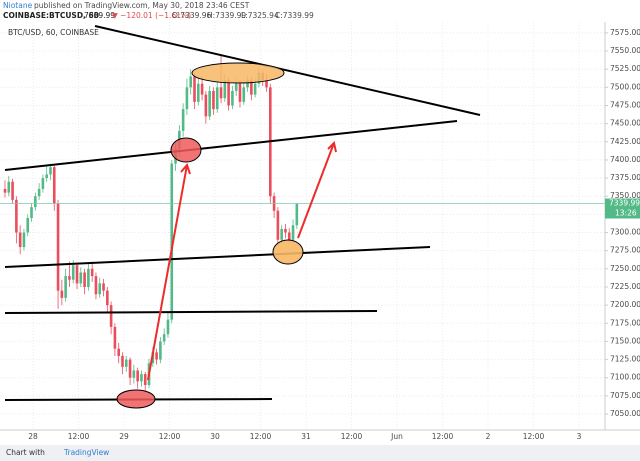  Describe the element at coordinates (625, 123) in the screenshot. I see `y-tick-label: 7450.00` at that location.